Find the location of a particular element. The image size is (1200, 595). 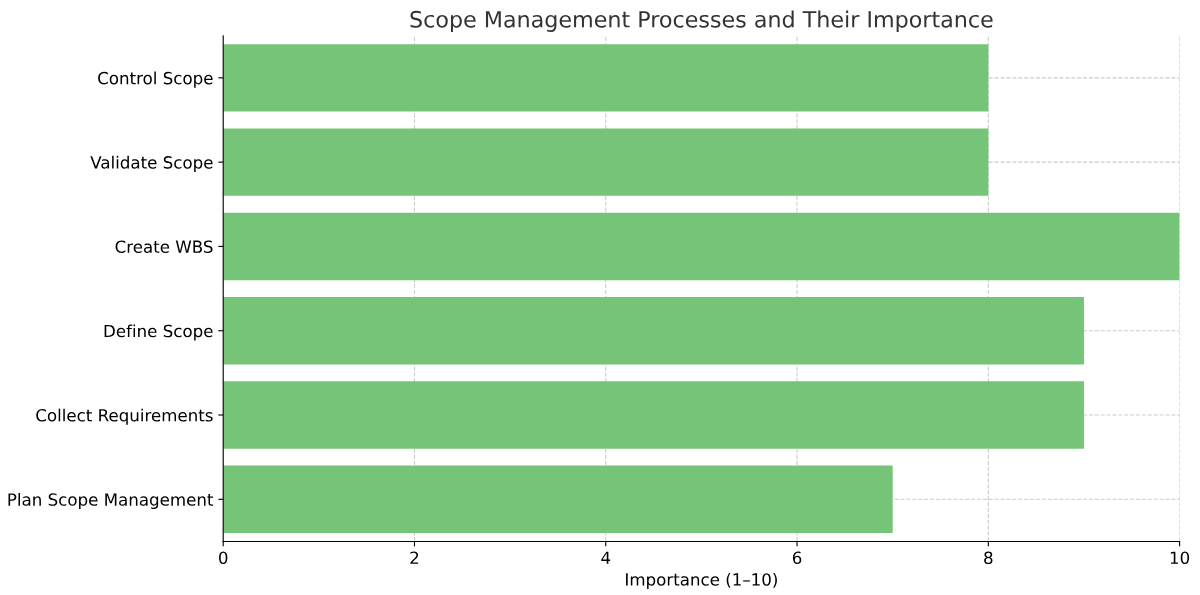

x-tick-label: 8 is located at coordinates (988, 558).